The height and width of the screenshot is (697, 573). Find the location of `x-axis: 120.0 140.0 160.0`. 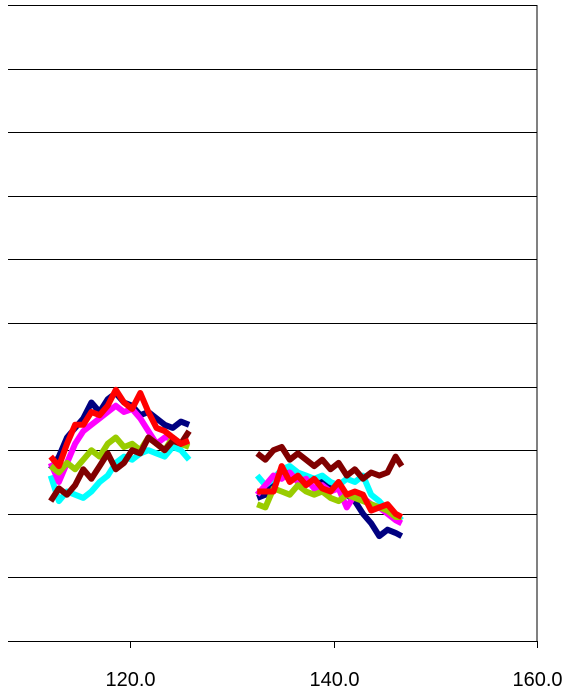

x-axis: 120.0 140.0 160.0 is located at coordinates (334, 666).